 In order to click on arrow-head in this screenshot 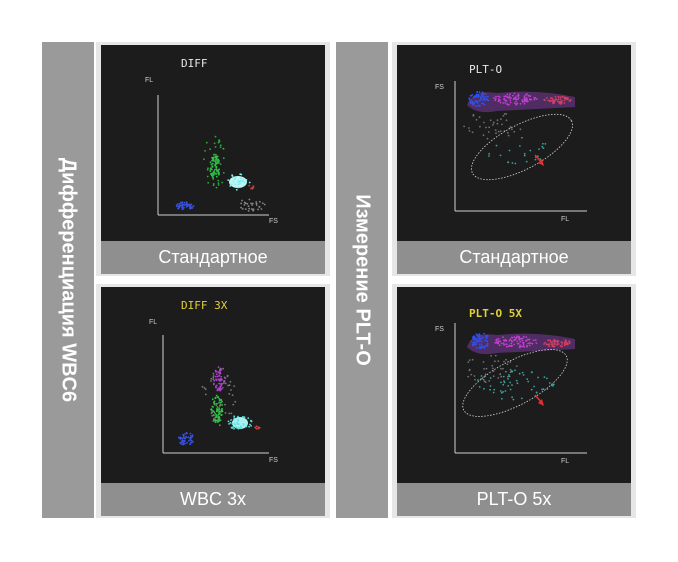, I will do `click(541, 162)`.